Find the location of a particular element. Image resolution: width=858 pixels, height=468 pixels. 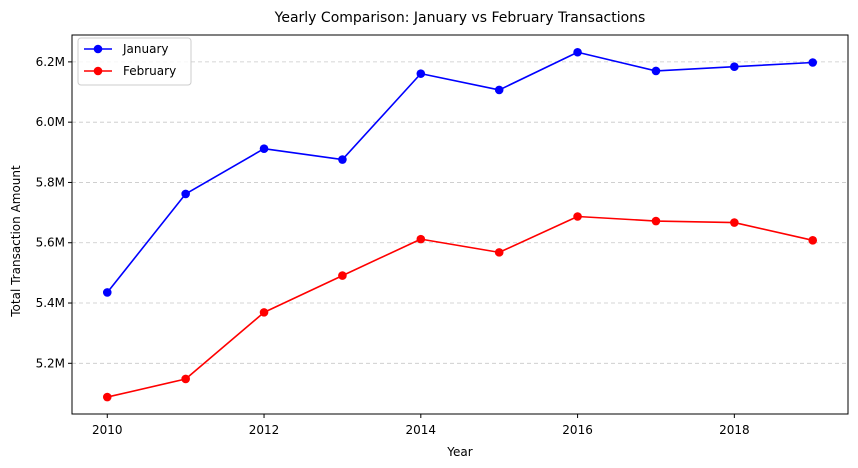

y-tick-label: 5.4M is located at coordinates (50, 303).